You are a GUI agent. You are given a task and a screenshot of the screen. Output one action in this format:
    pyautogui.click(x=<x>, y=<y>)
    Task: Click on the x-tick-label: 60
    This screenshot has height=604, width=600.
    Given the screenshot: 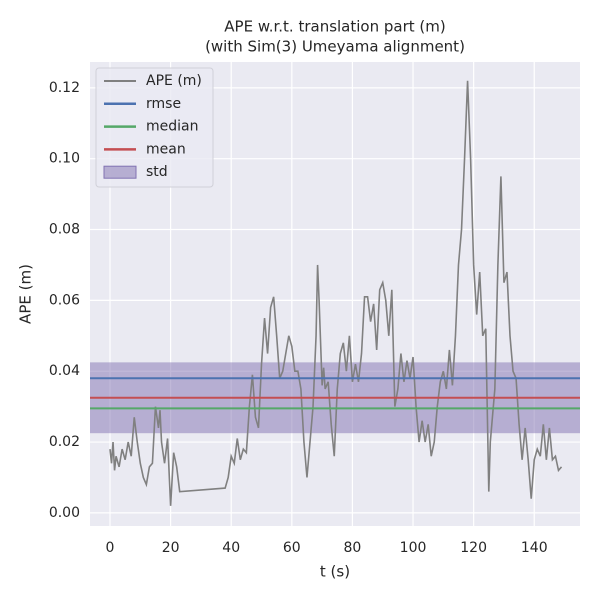 What is the action you would take?
    pyautogui.click(x=292, y=548)
    